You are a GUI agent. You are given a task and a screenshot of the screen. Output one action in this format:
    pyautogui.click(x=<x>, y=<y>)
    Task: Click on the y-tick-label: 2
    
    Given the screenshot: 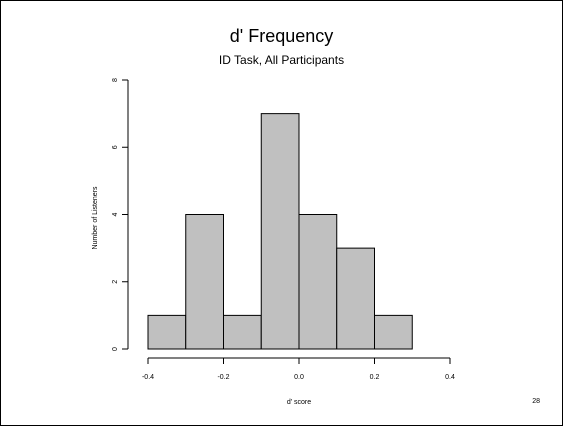 What is the action you would take?
    pyautogui.click(x=115, y=282)
    